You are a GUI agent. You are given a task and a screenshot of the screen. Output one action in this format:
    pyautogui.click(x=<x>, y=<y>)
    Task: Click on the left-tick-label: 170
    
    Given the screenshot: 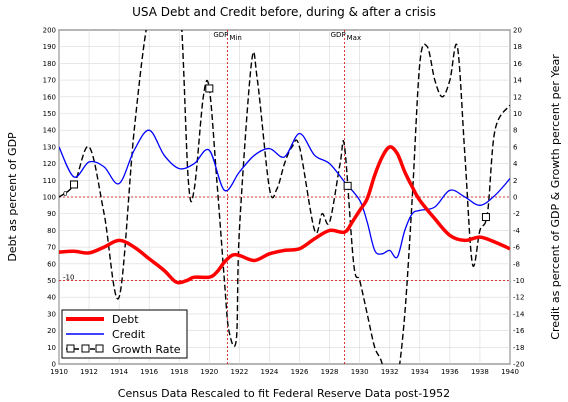 What is the action you would take?
    pyautogui.click(x=49, y=81)
    